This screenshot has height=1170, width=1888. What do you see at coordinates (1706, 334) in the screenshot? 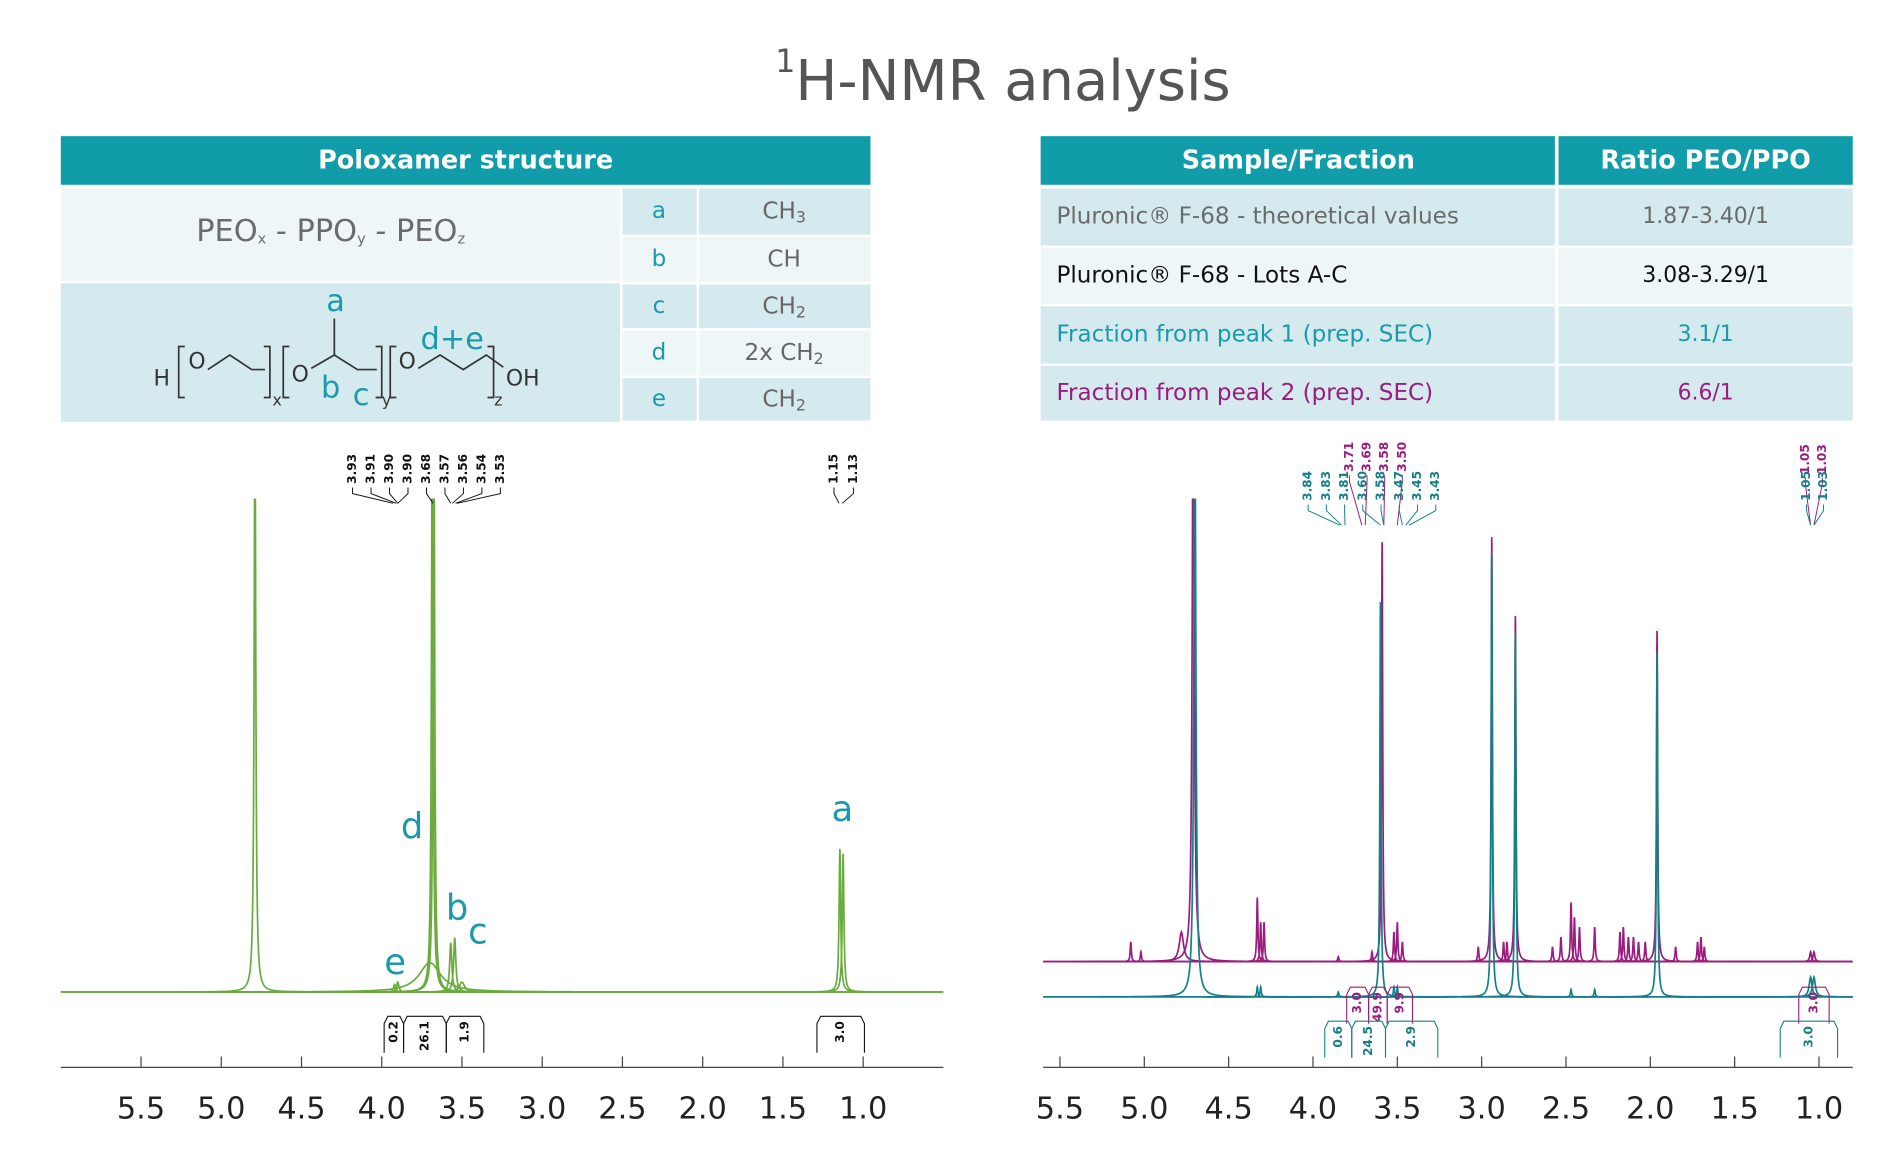
I see `ratio-value: 3.1/1` at bounding box center [1706, 334].